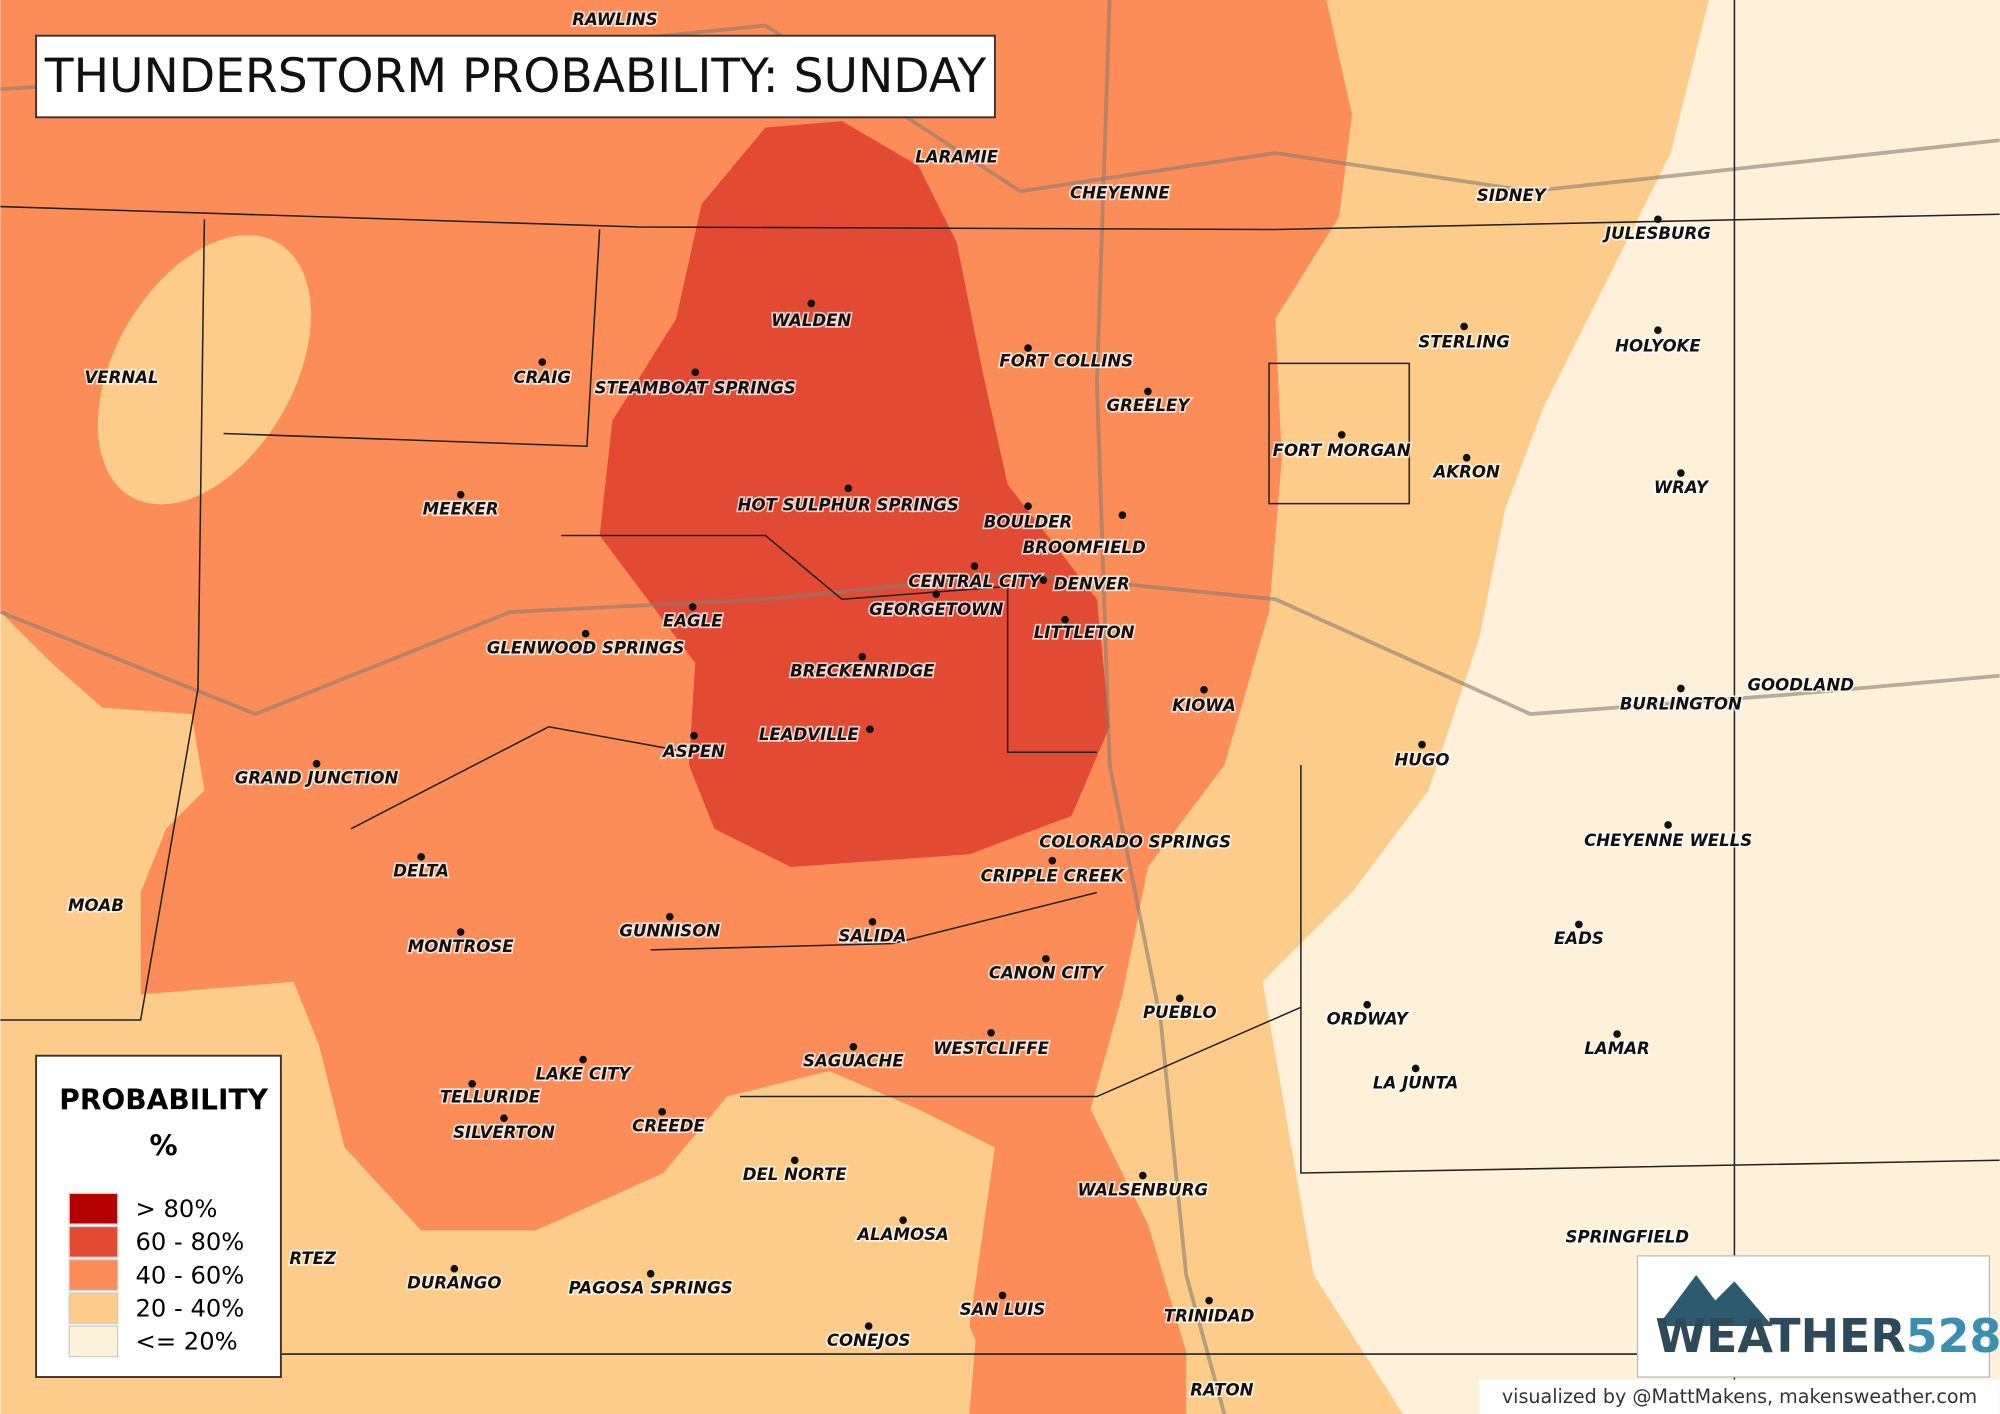  What do you see at coordinates (811, 320) in the screenshot?
I see `city-label: WALDEN` at bounding box center [811, 320].